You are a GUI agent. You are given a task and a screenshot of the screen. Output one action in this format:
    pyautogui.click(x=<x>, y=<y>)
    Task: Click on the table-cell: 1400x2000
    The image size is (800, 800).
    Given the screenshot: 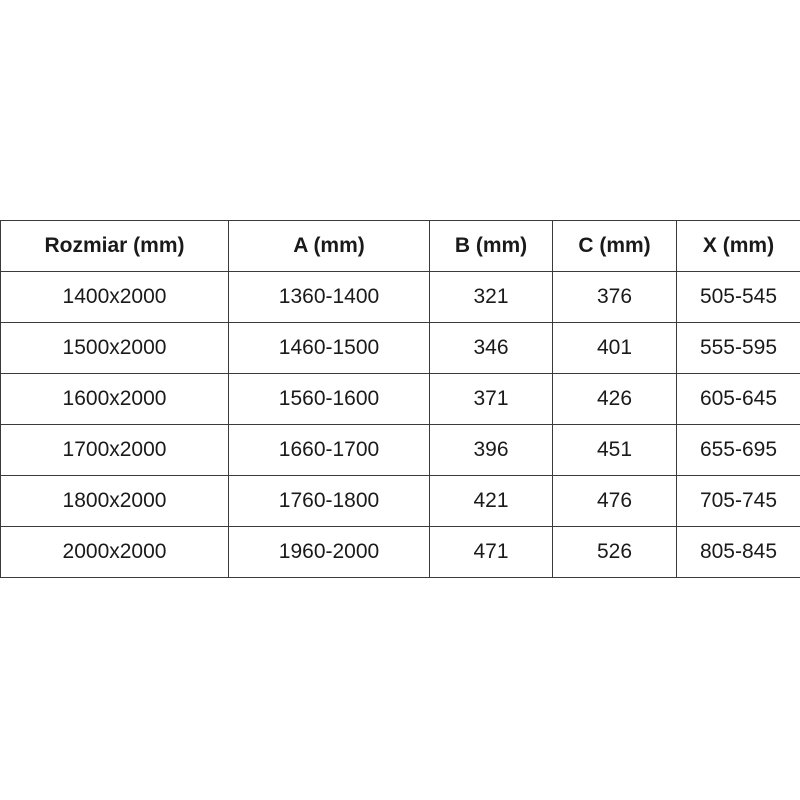 What is the action you would take?
    pyautogui.click(x=114, y=297)
    